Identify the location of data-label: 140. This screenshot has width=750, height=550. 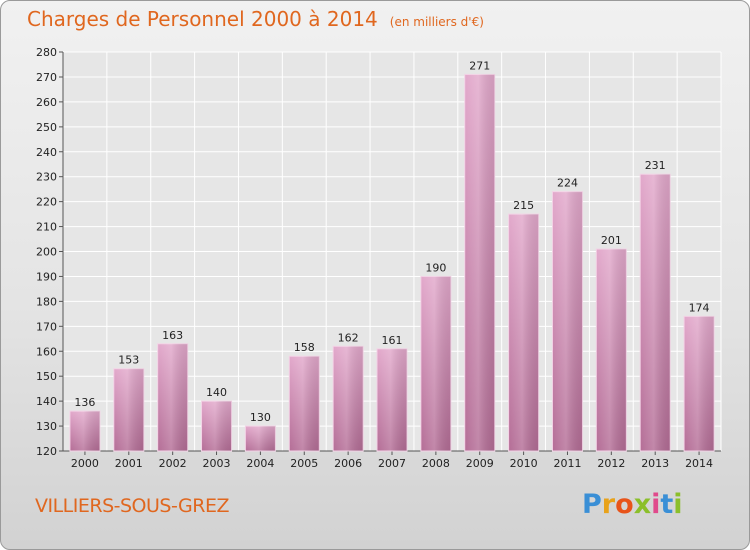
(216, 392).